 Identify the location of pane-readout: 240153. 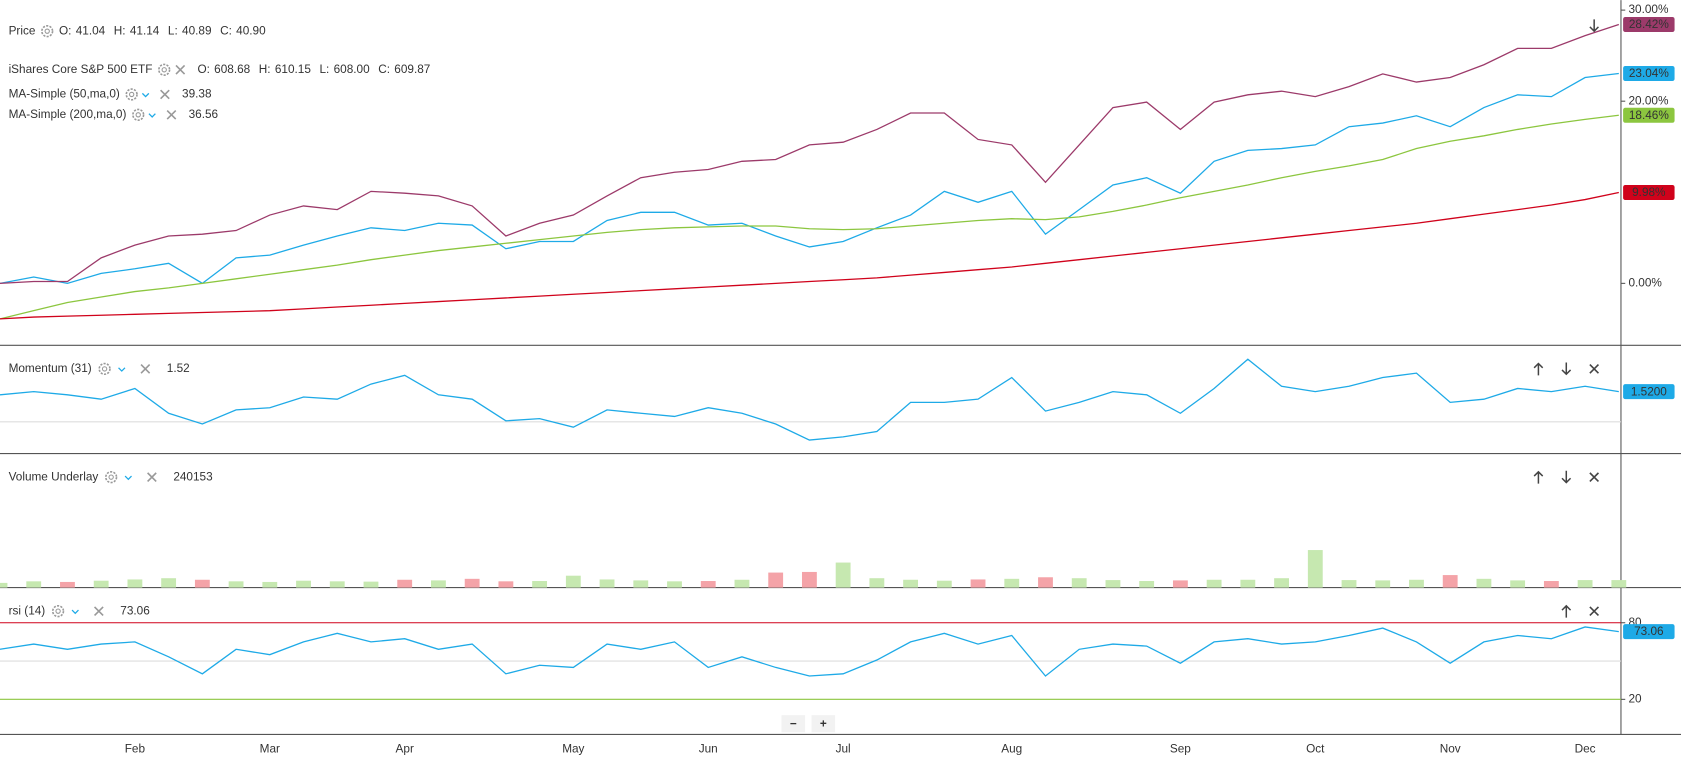
(193, 476).